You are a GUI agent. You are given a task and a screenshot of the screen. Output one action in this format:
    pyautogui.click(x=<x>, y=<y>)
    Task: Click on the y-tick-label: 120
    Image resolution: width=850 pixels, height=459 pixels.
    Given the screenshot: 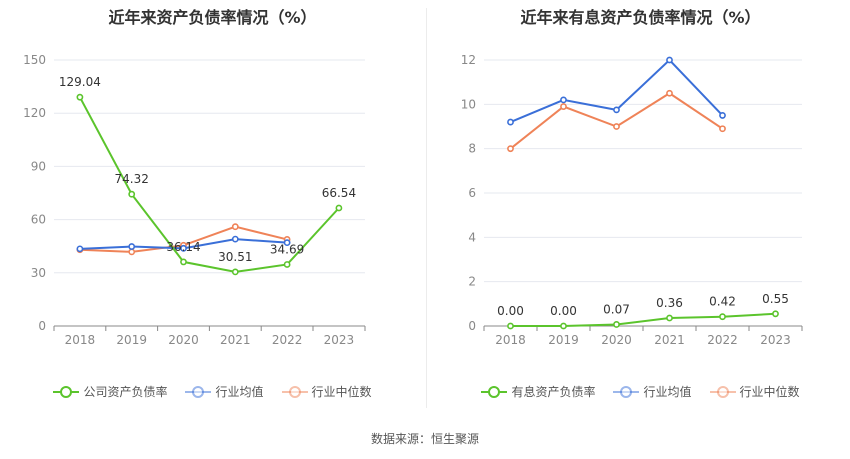 What is the action you would take?
    pyautogui.click(x=34, y=113)
    